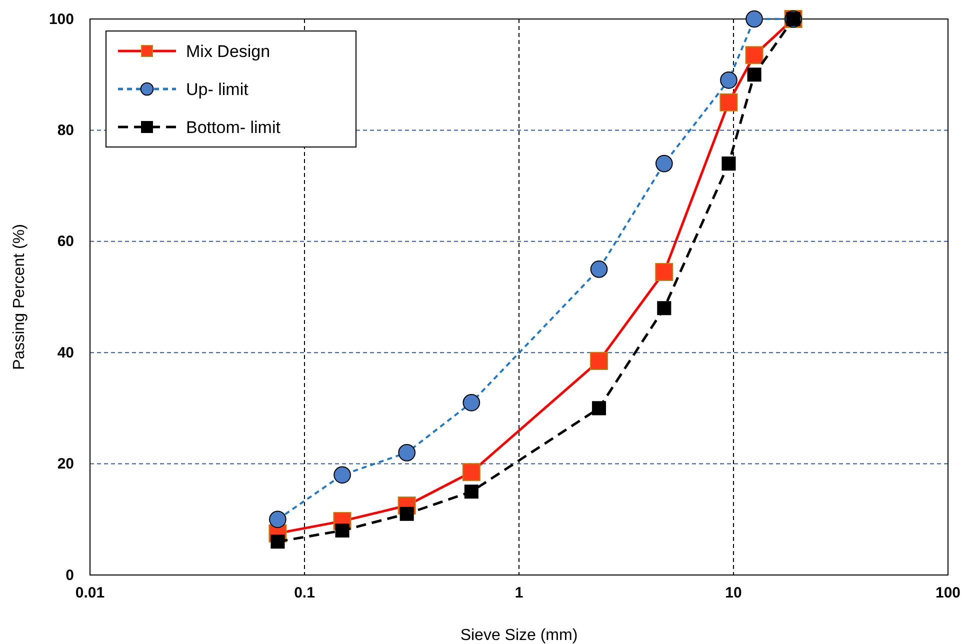  Describe the element at coordinates (65, 353) in the screenshot. I see `y-tick-label: 40` at that location.